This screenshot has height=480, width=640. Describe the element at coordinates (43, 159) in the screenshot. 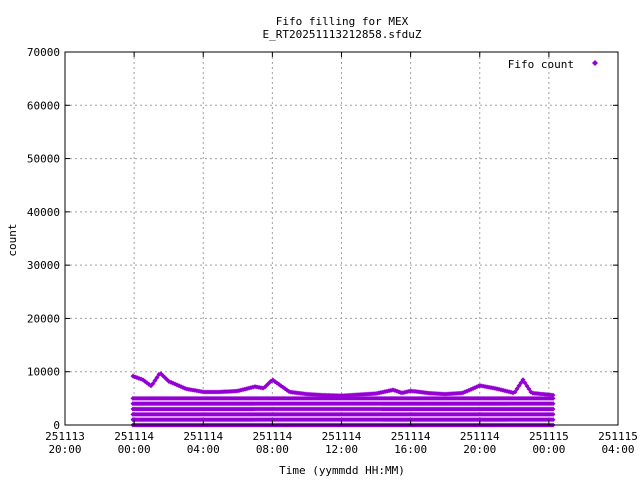

I see `y-tick-label: 50000` at that location.